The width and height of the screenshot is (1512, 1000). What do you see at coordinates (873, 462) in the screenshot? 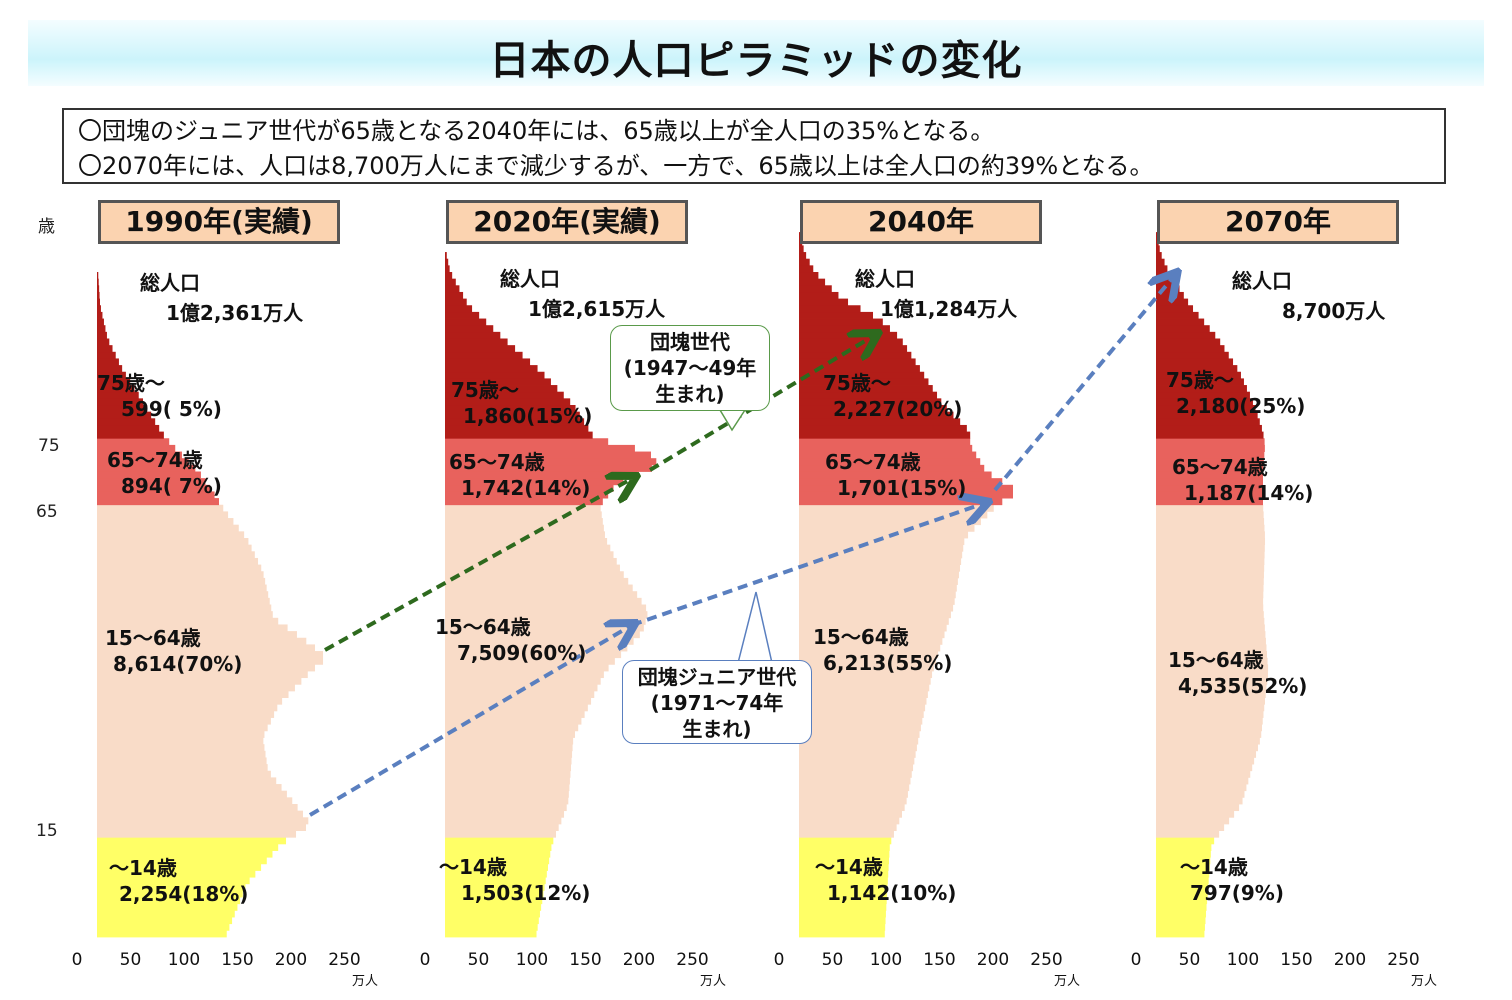
I see `group-label: 65～74歳` at bounding box center [873, 462].